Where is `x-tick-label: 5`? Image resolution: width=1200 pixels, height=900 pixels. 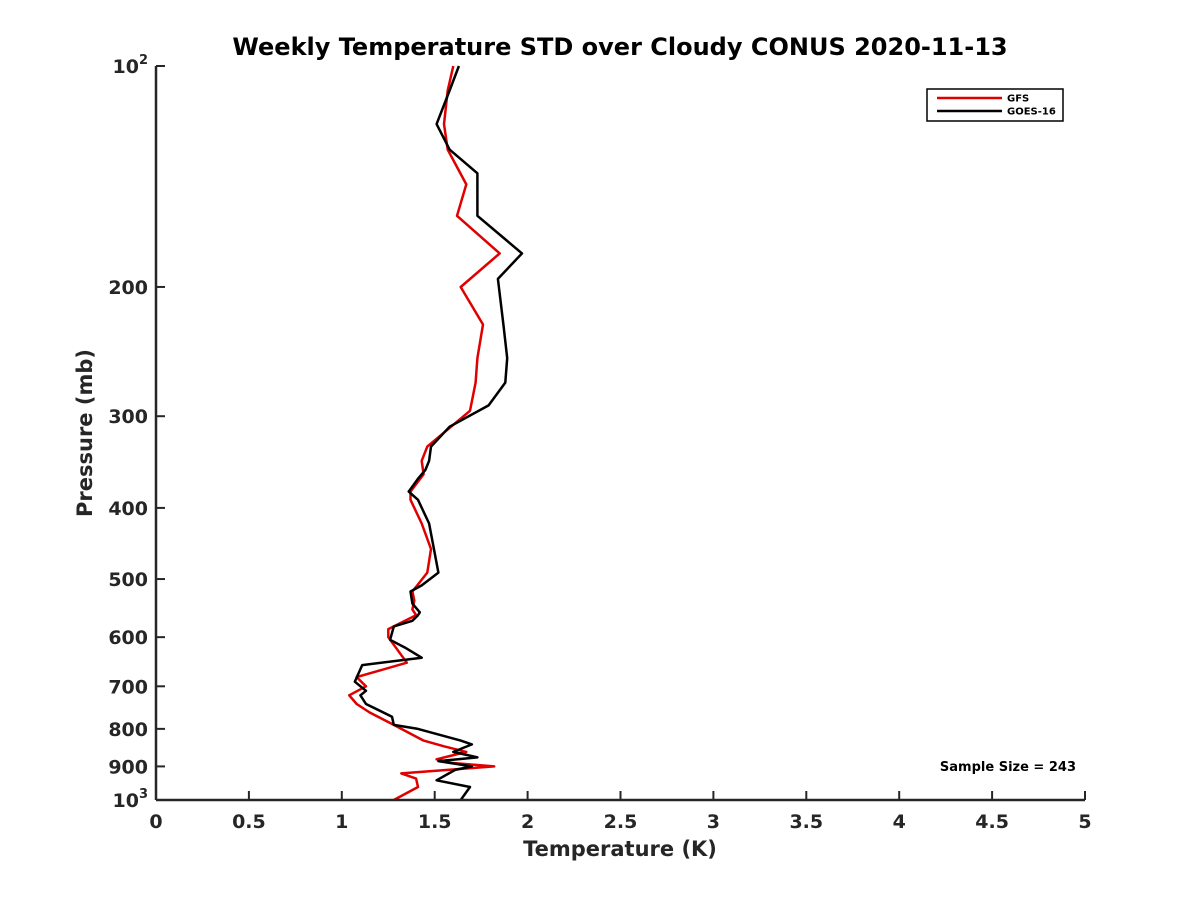 x-tick-label: 5 is located at coordinates (1084, 822).